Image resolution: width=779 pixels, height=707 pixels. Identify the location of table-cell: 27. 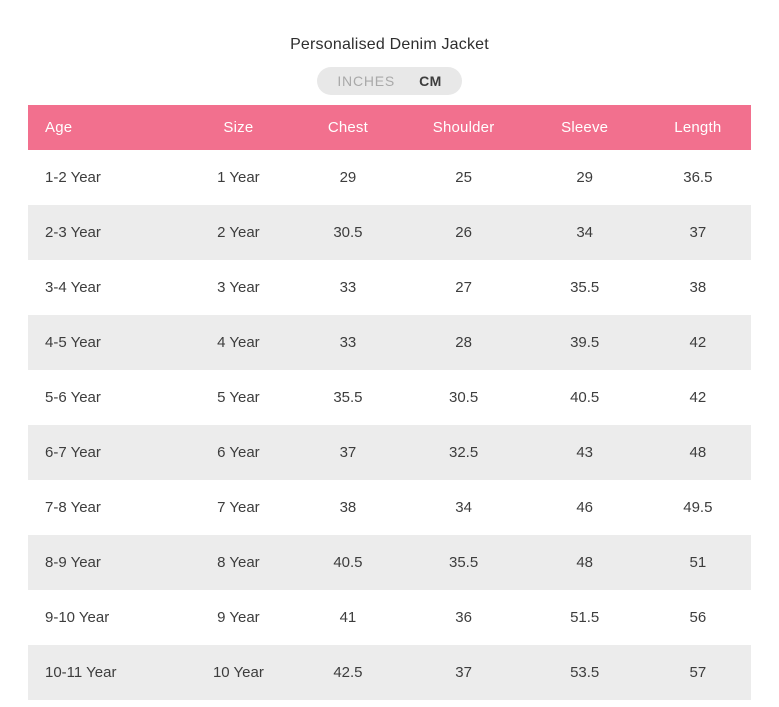
(463, 287).